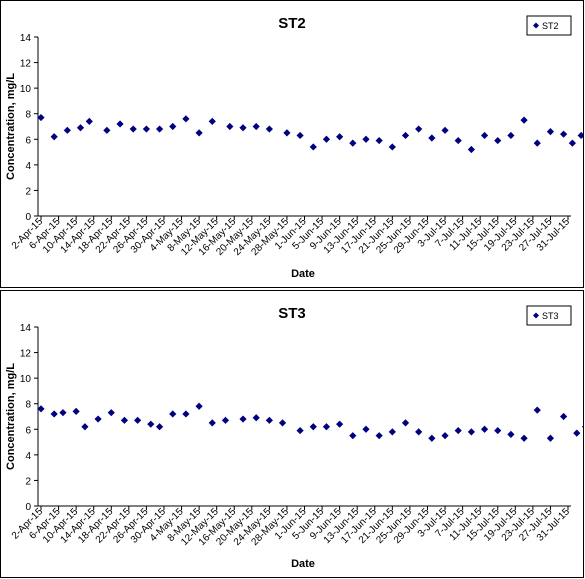 The height and width of the screenshot is (579, 585). What do you see at coordinates (28, 405) in the screenshot?
I see `y-tick-label: 8` at bounding box center [28, 405].